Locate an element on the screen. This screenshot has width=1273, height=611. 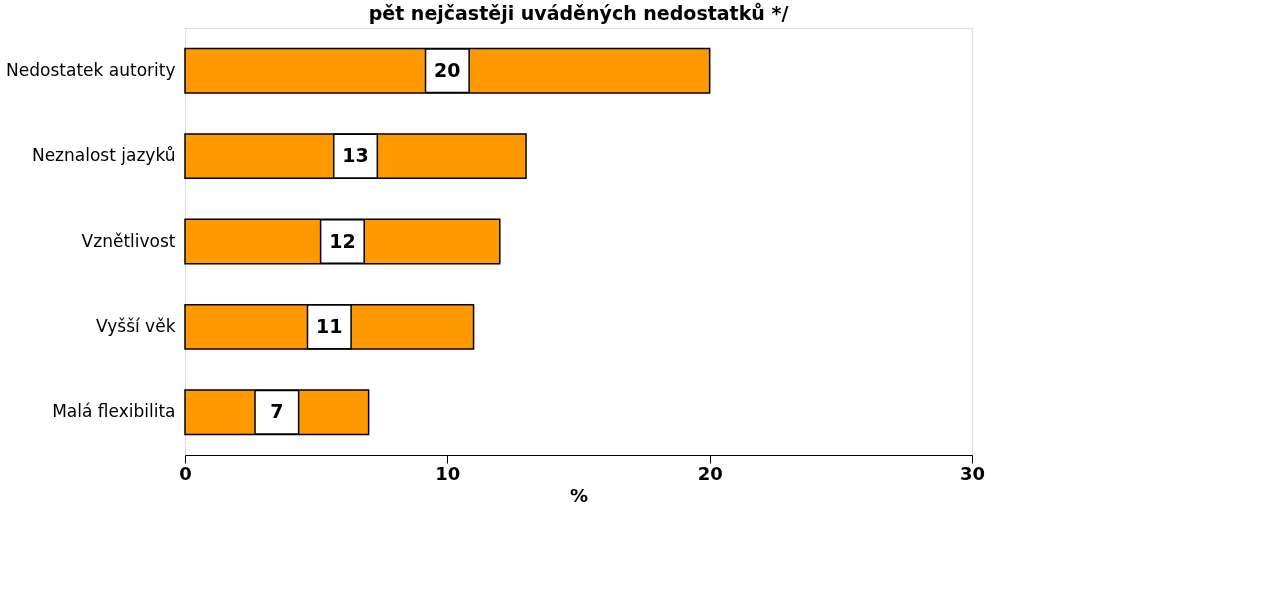
data-label: 20 is located at coordinates (447, 69).